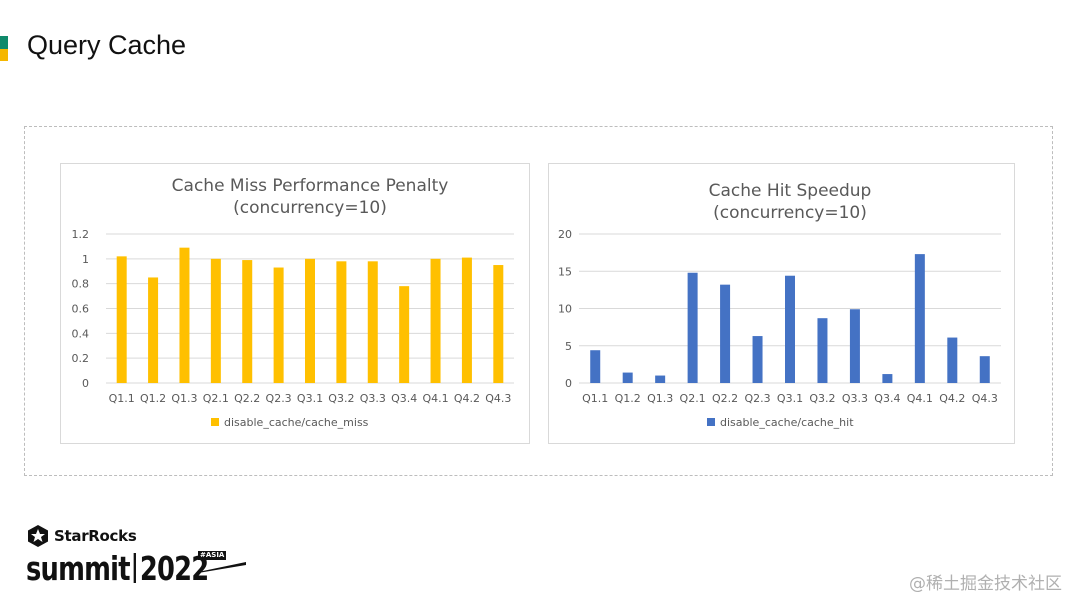  I want to click on hit-x-tick-label: Q2.2, so click(725, 398).